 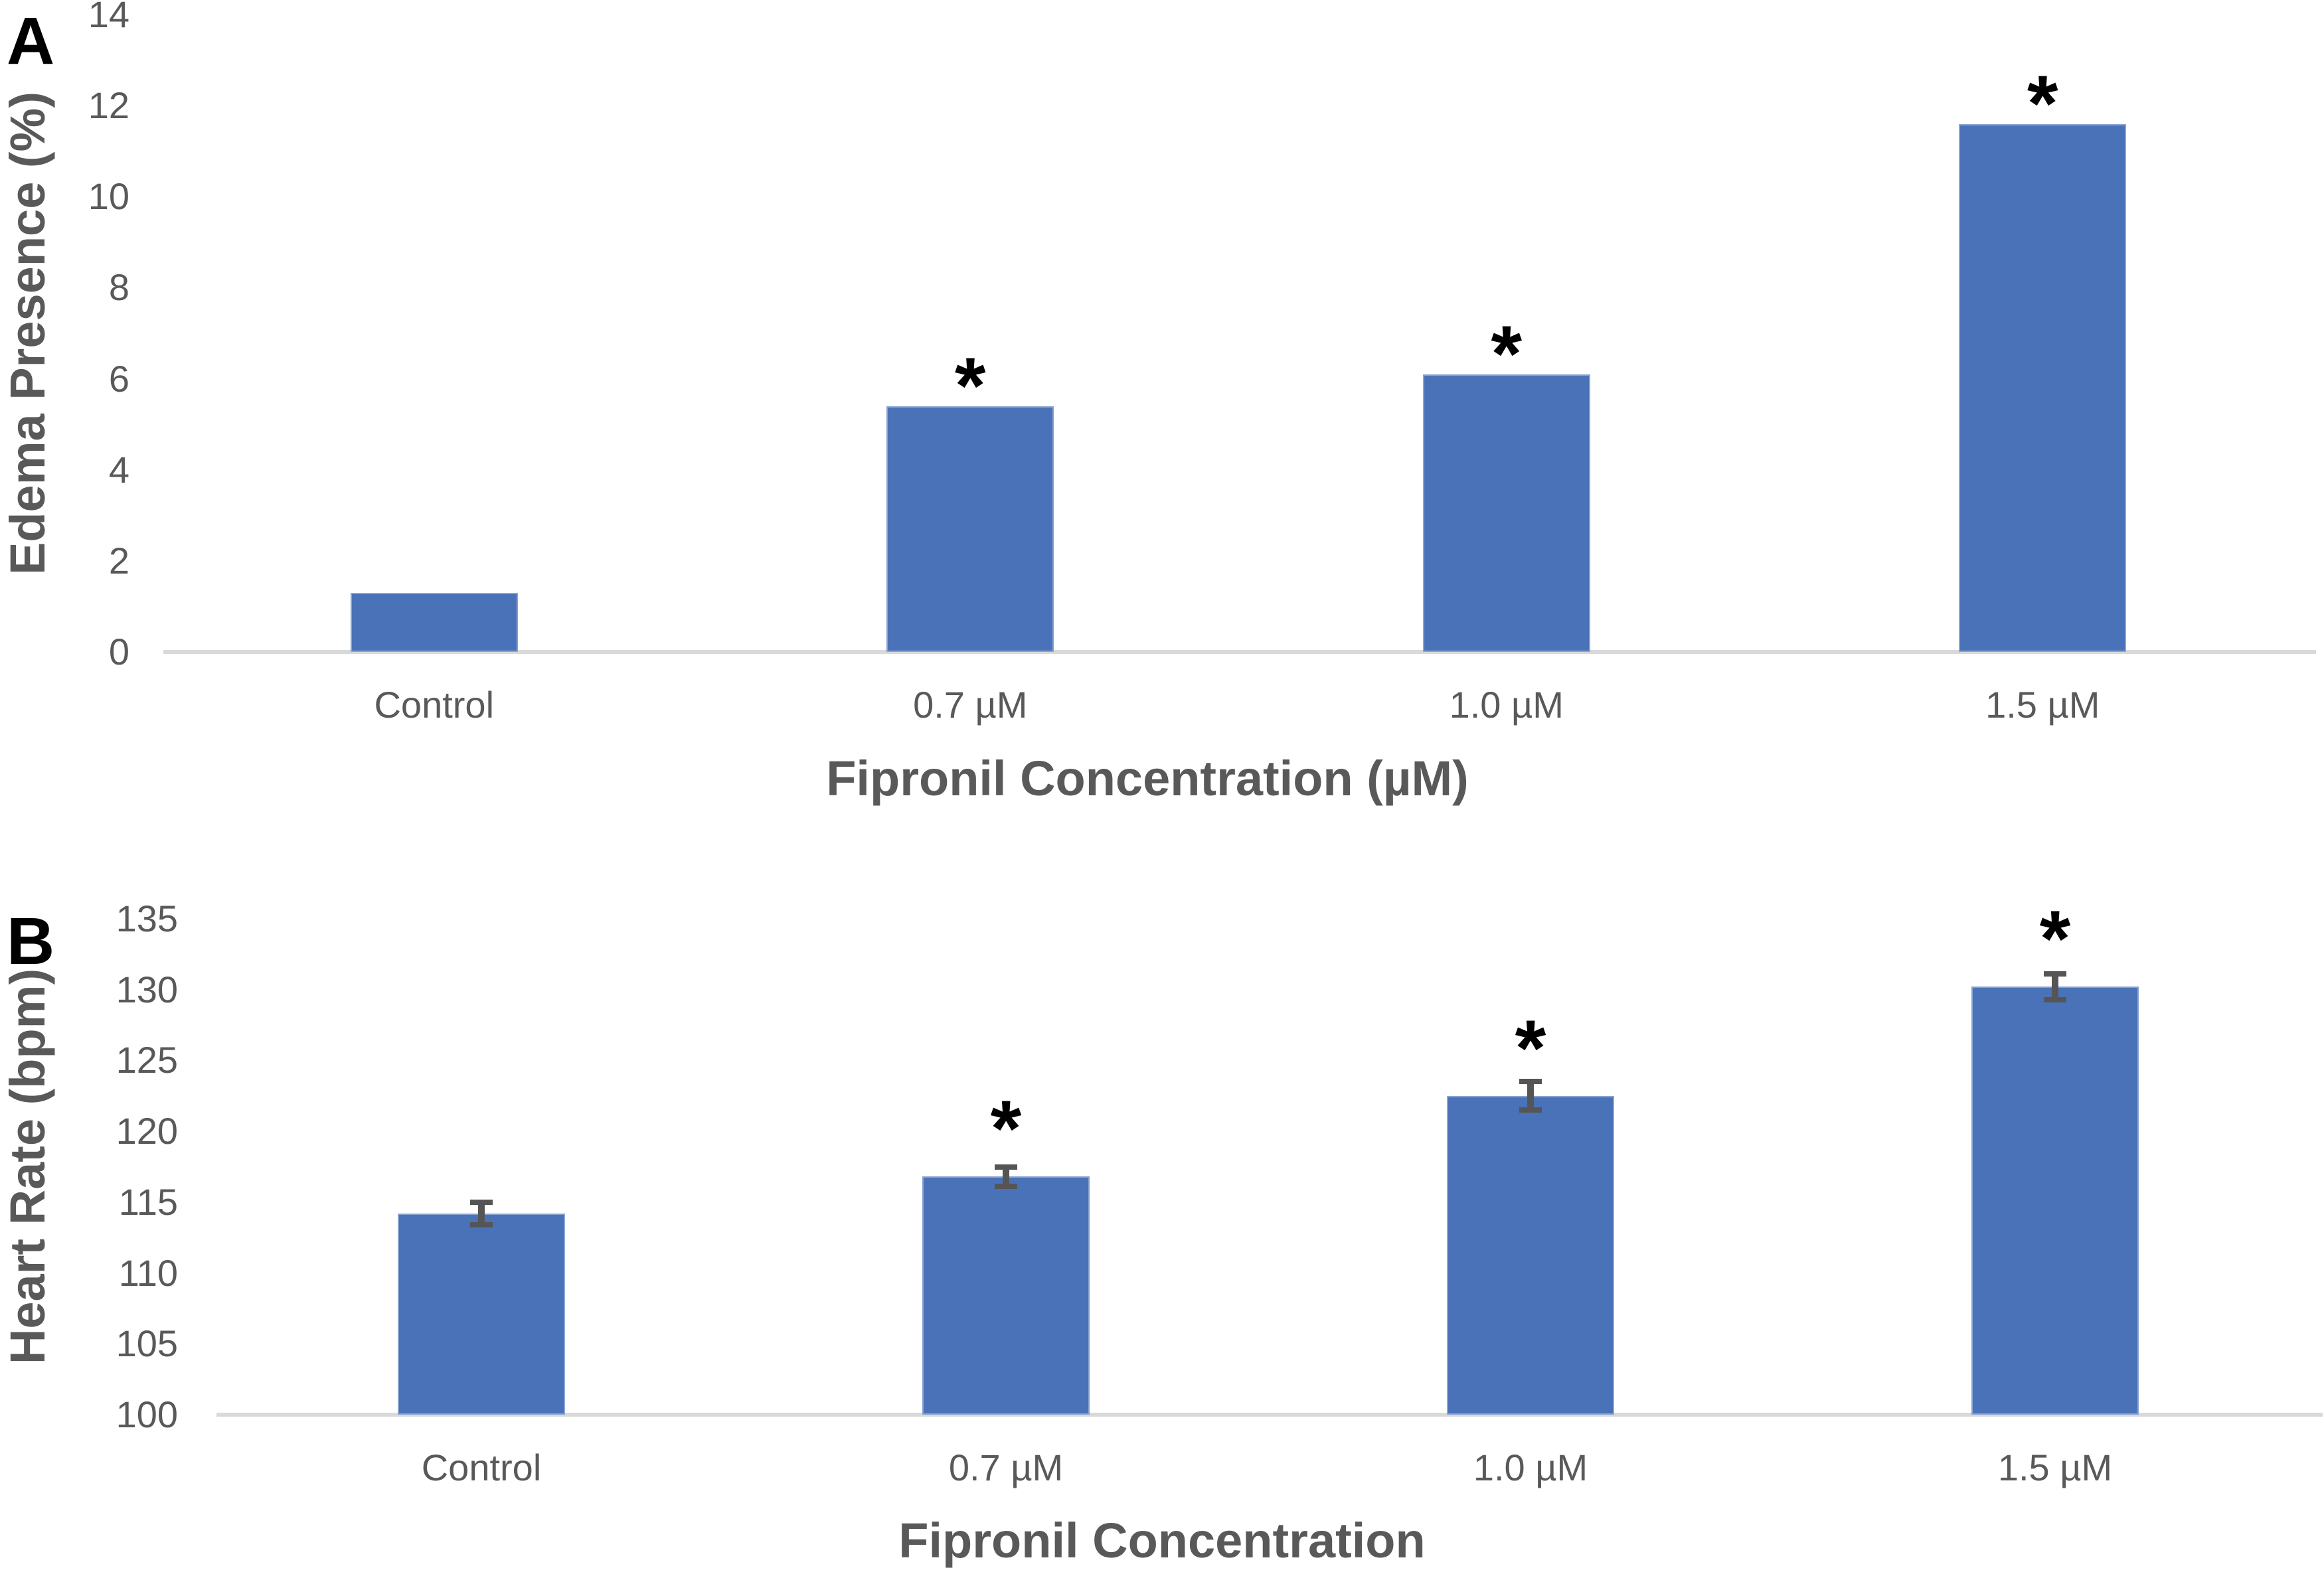 What do you see at coordinates (31, 941) in the screenshot?
I see `panel-b-label: B` at bounding box center [31, 941].